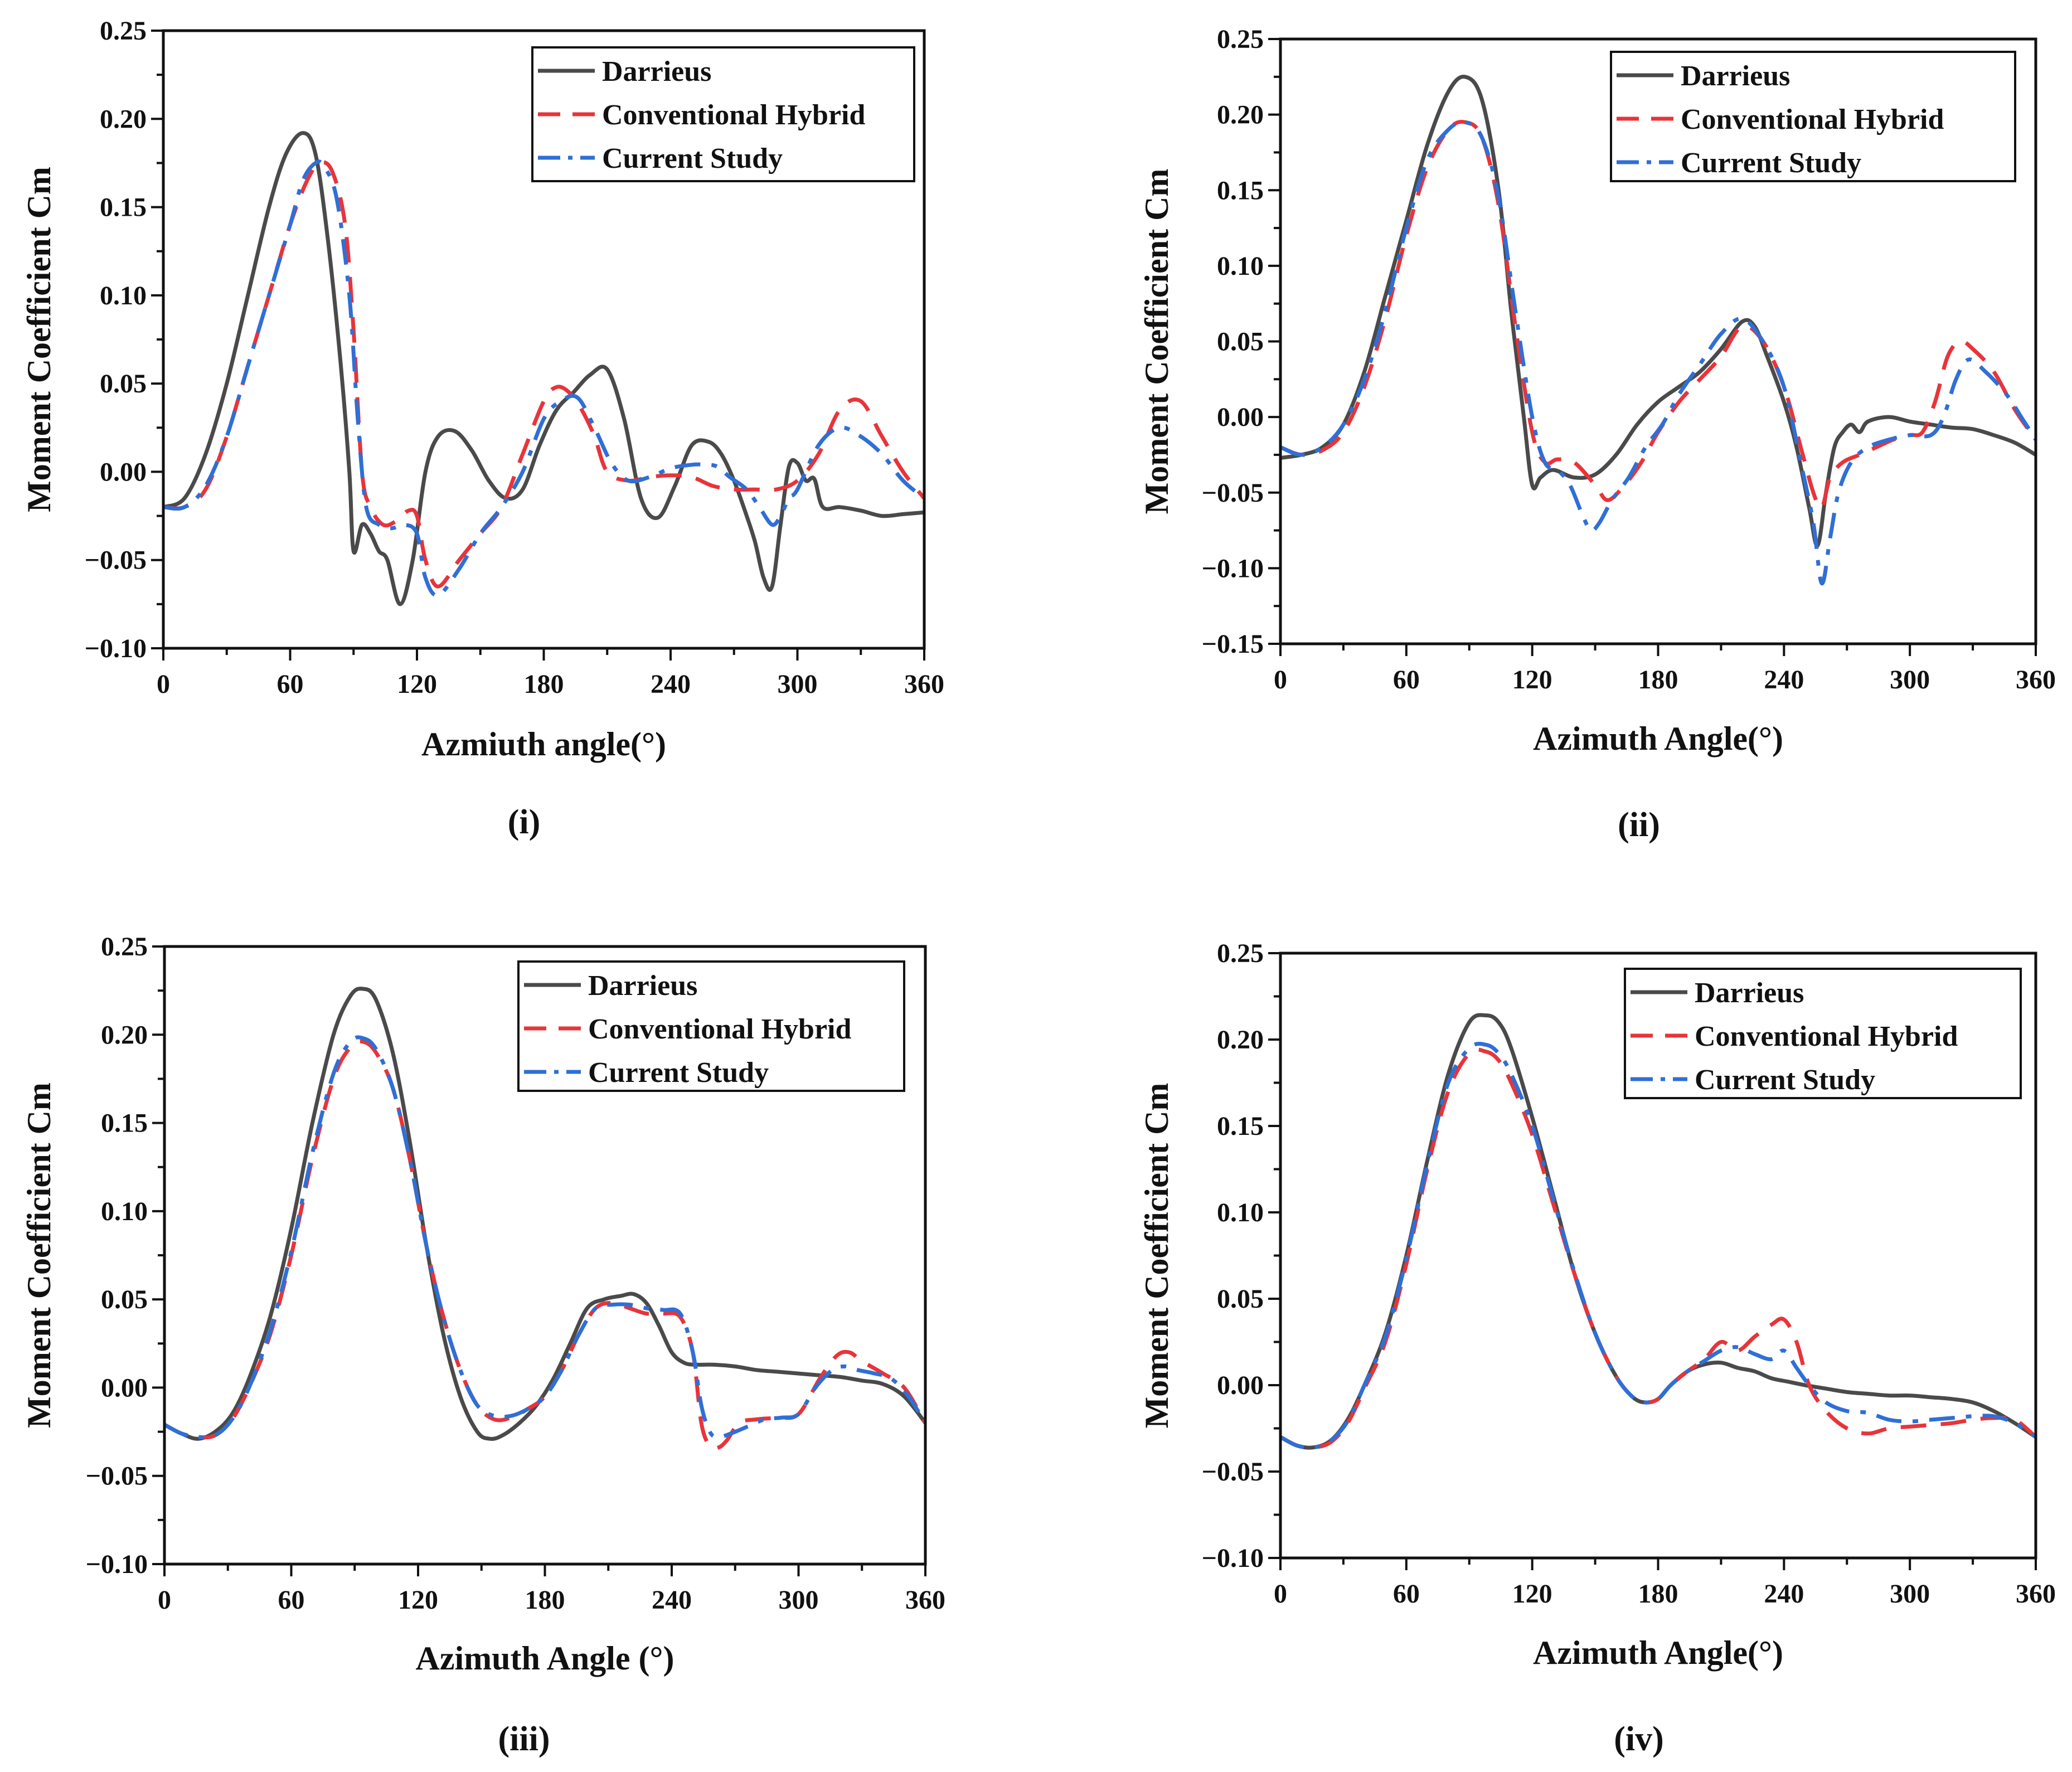 Image resolution: width=2072 pixels, height=1772 pixels. What do you see at coordinates (1639, 825) in the screenshot?
I see `panel-label: (ii)` at bounding box center [1639, 825].